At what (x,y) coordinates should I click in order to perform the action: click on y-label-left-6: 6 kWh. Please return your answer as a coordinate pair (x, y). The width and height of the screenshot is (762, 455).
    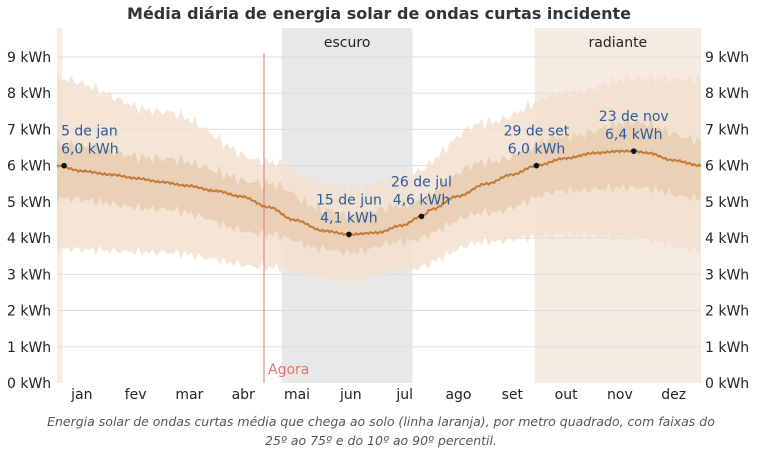
    Looking at the image, I should click on (29, 167).